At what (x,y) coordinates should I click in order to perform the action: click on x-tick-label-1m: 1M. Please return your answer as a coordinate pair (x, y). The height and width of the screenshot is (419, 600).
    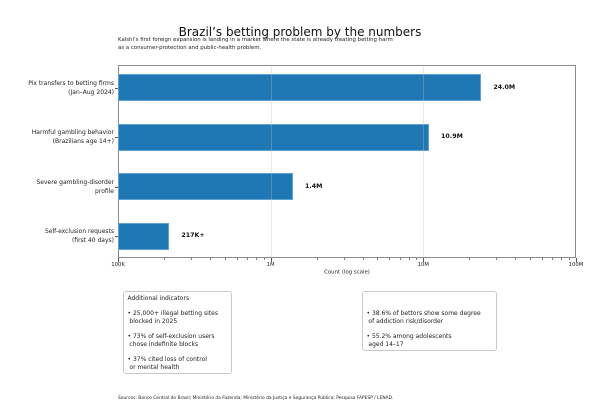
    Looking at the image, I should click on (270, 265).